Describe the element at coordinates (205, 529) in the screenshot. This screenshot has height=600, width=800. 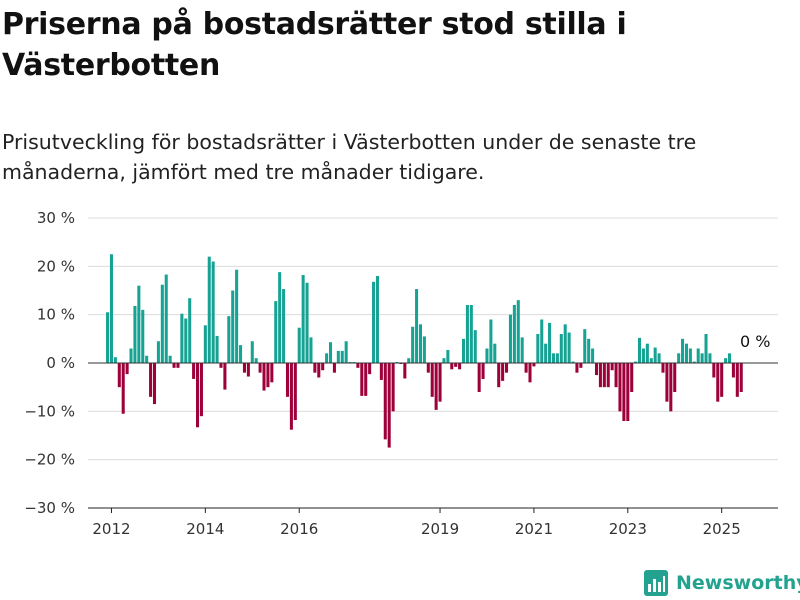
I see `x-tick-label: 2014` at that location.